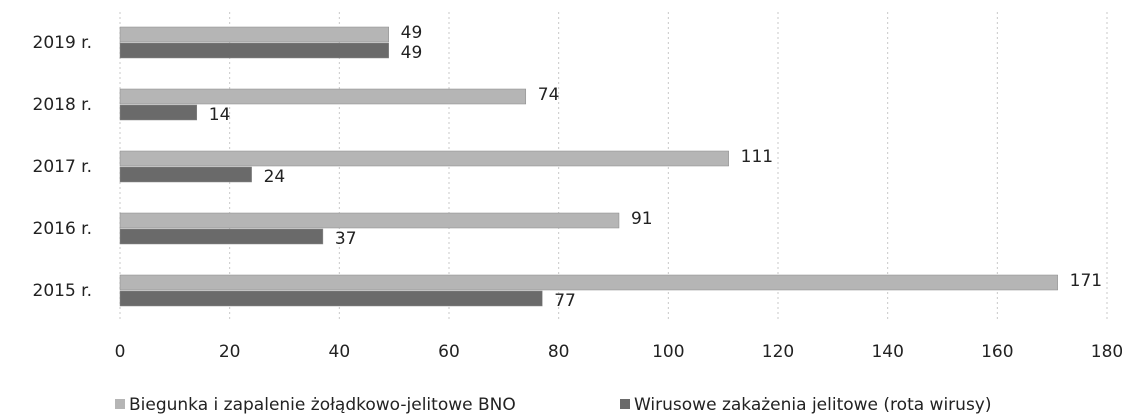  What do you see at coordinates (997, 352) in the screenshot?
I see `x-tick-label: 160` at bounding box center [997, 352].